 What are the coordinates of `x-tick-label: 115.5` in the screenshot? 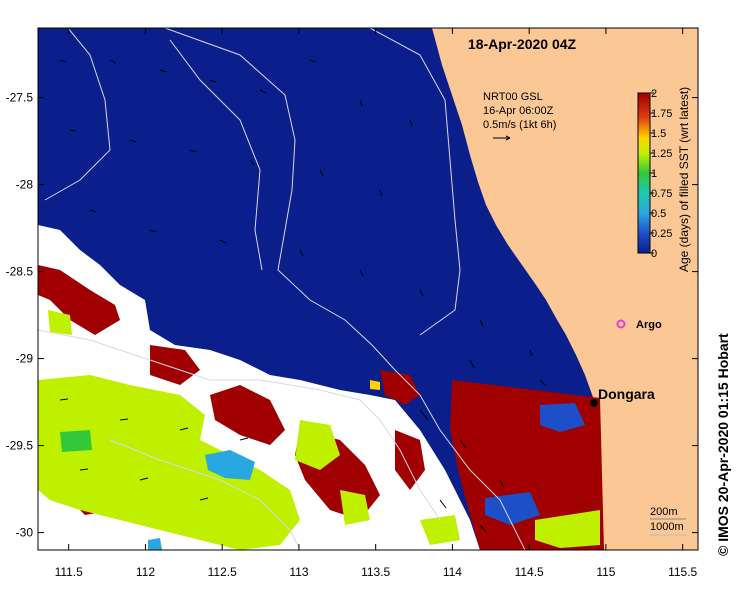 It's located at (682, 572).